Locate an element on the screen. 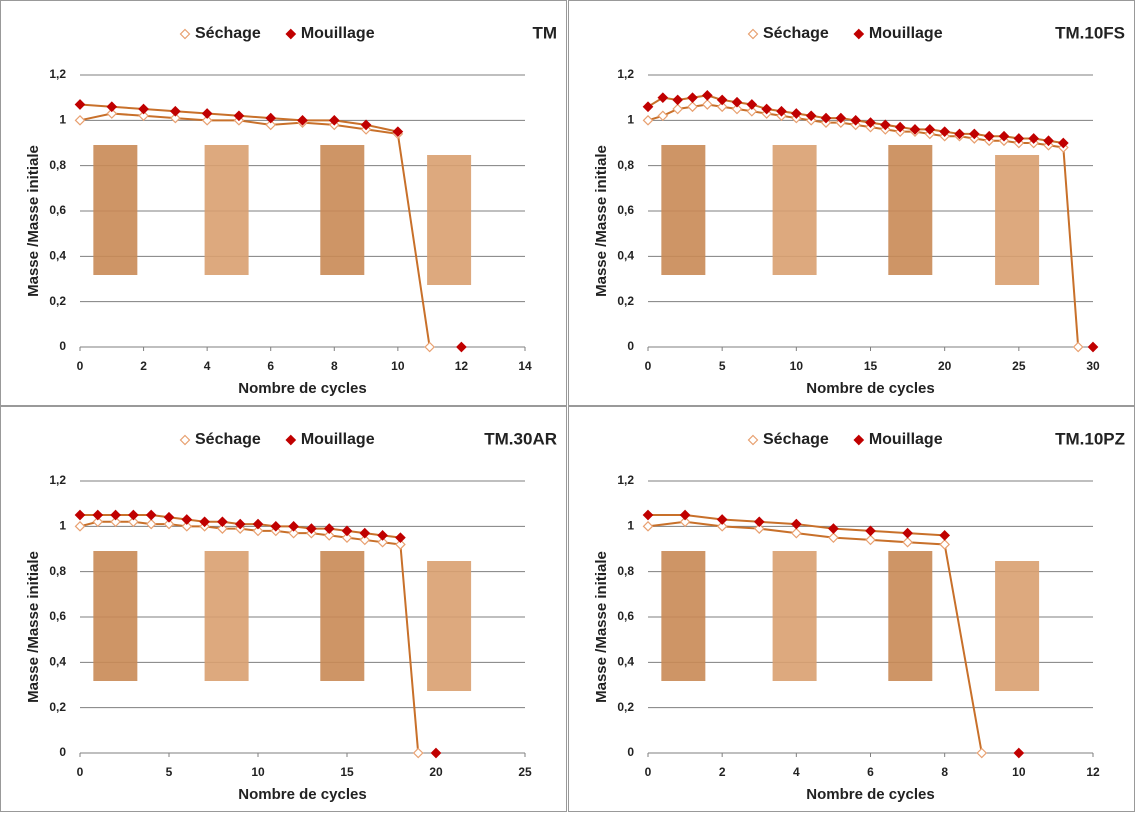  x-tick-label: 6 is located at coordinates (270, 366).